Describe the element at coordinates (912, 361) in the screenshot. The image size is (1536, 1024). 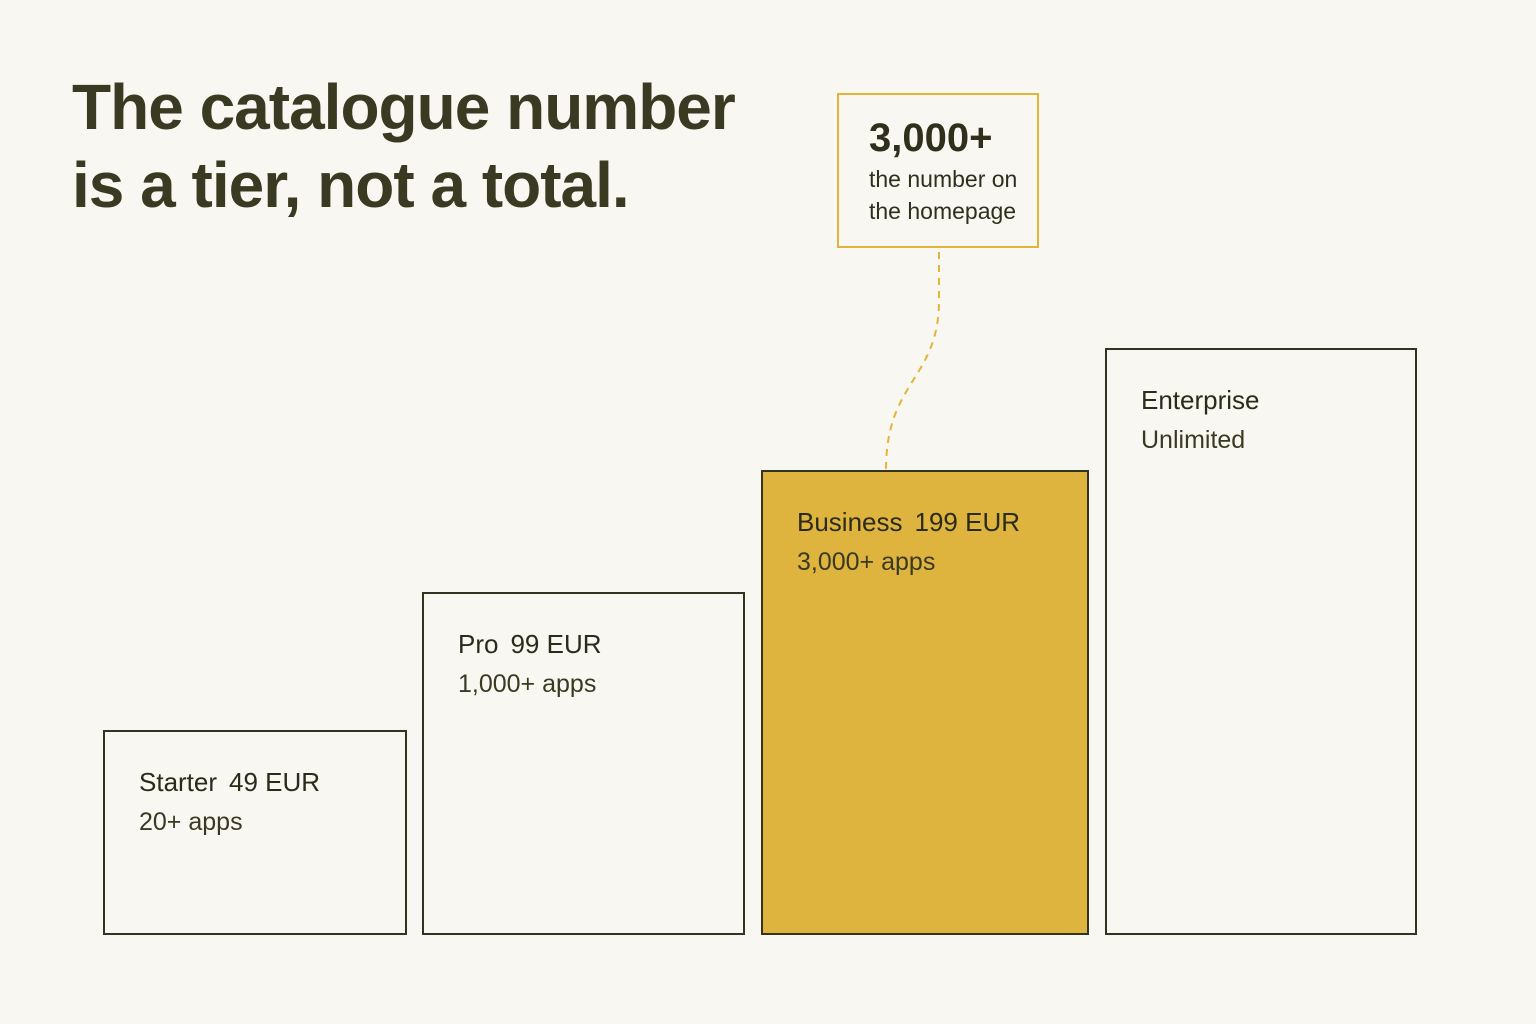
I see `dashed-connector-line` at that location.